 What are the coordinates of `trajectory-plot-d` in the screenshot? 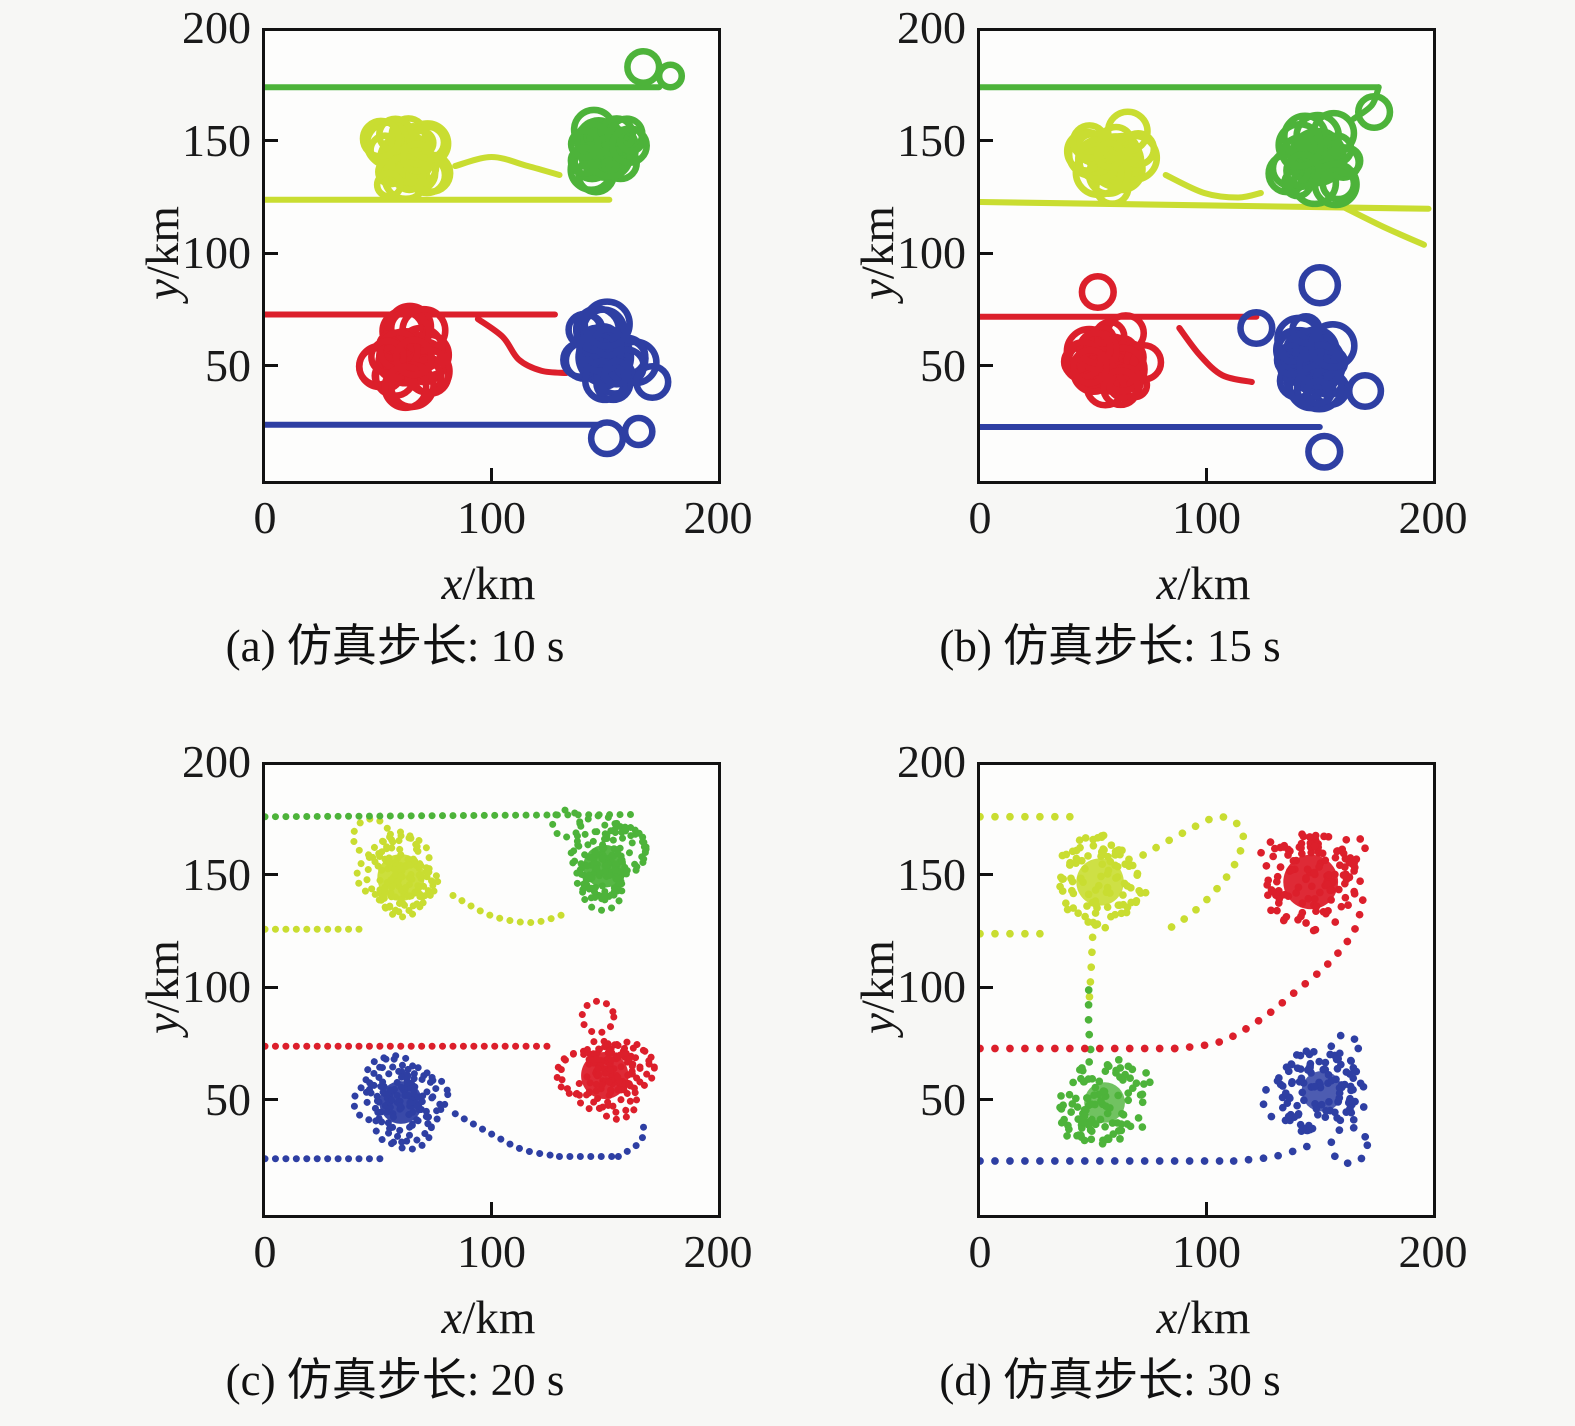 It's located at (1176, 990).